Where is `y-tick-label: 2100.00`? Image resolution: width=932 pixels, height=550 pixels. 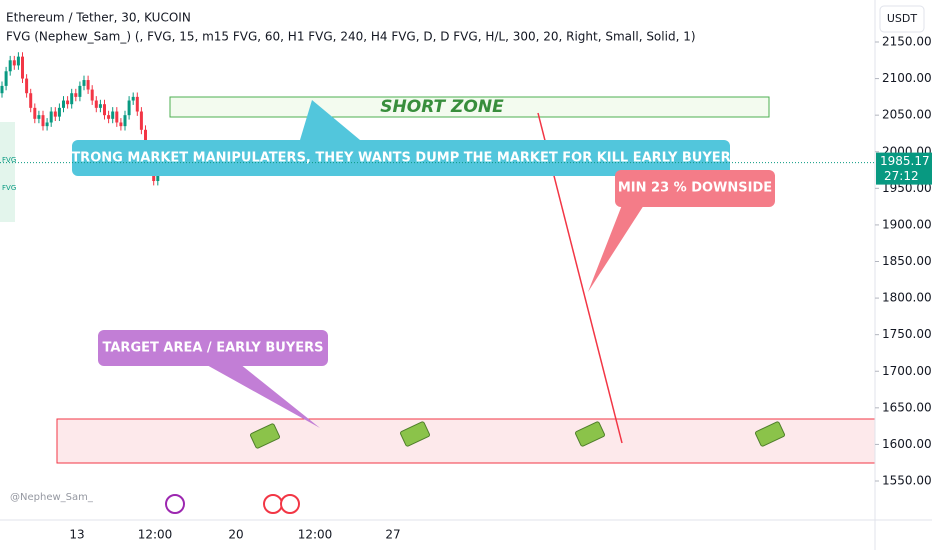 y-tick-label: 2100.00 is located at coordinates (907, 78).